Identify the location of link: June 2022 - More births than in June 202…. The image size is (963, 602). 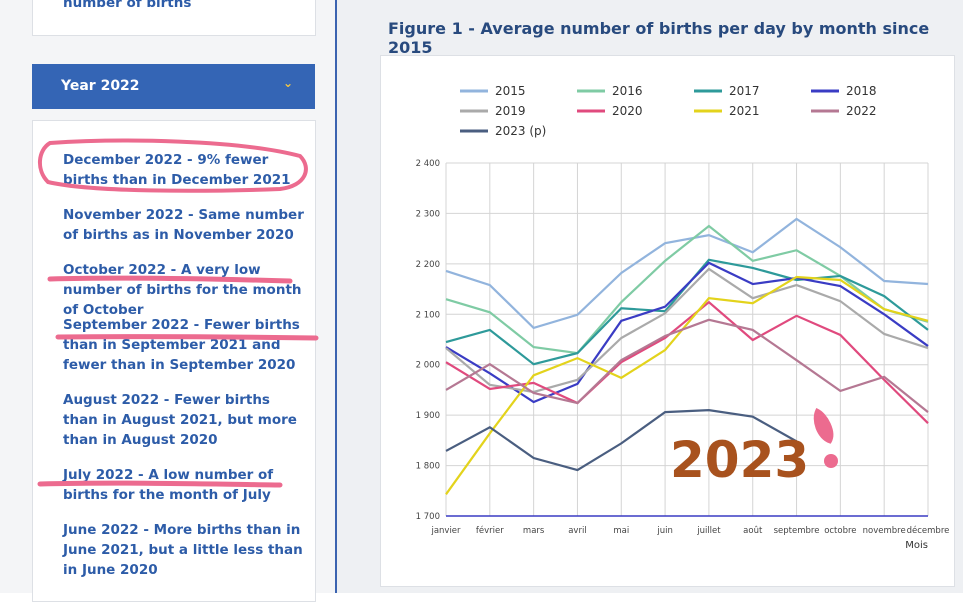
(183, 550).